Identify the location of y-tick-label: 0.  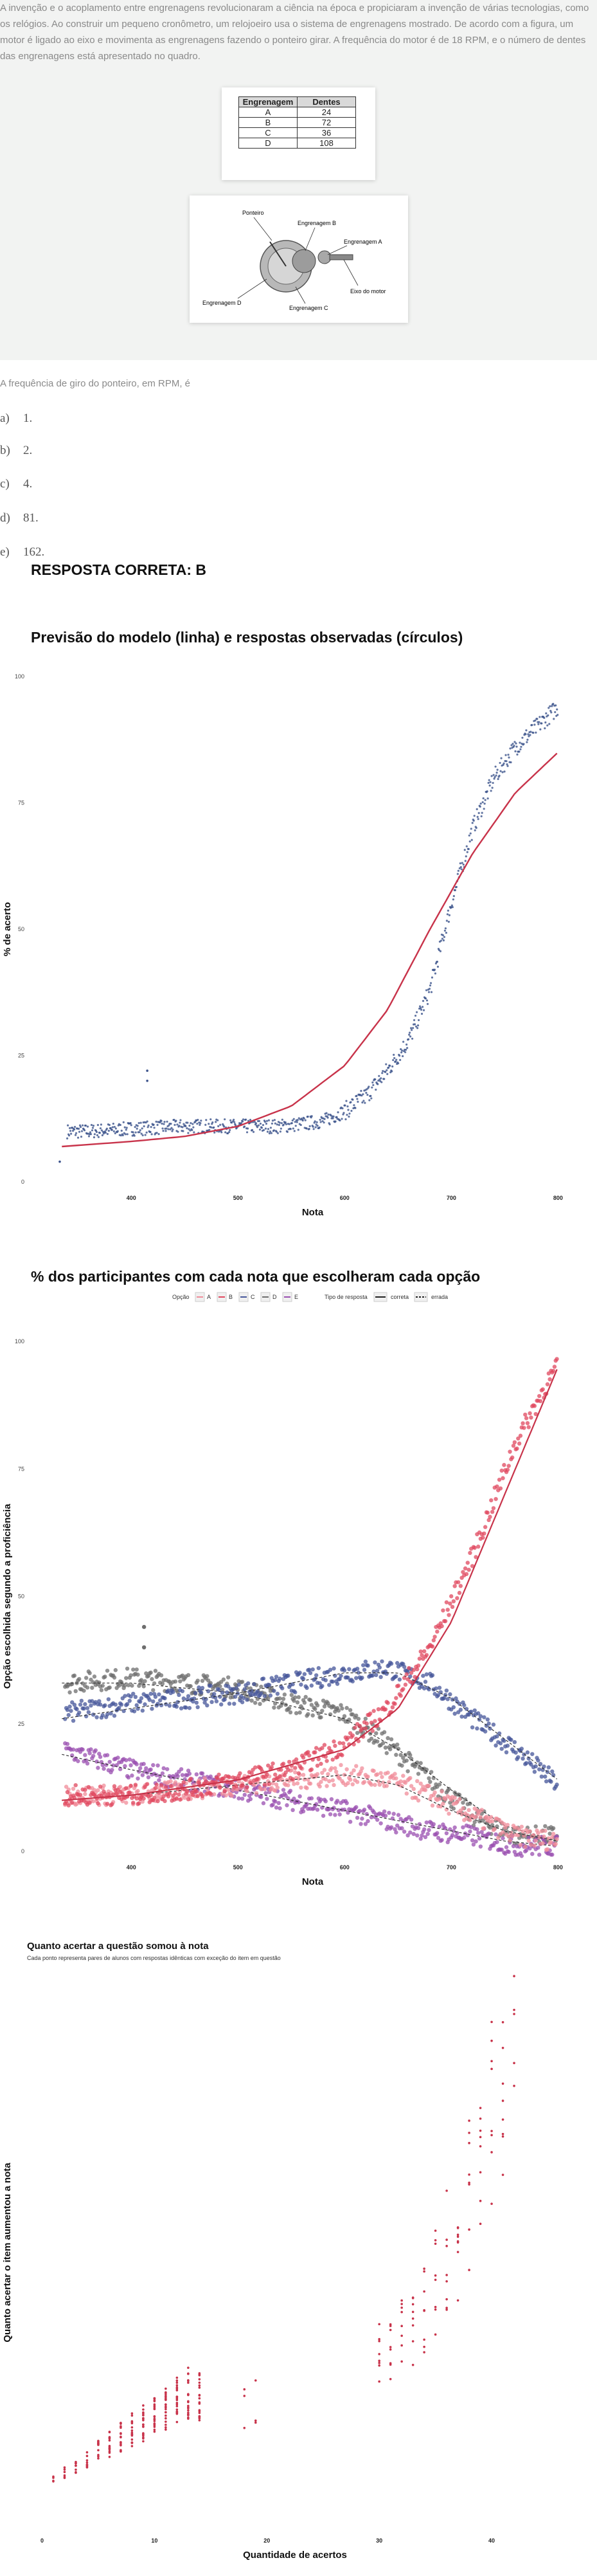
(22, 1851).